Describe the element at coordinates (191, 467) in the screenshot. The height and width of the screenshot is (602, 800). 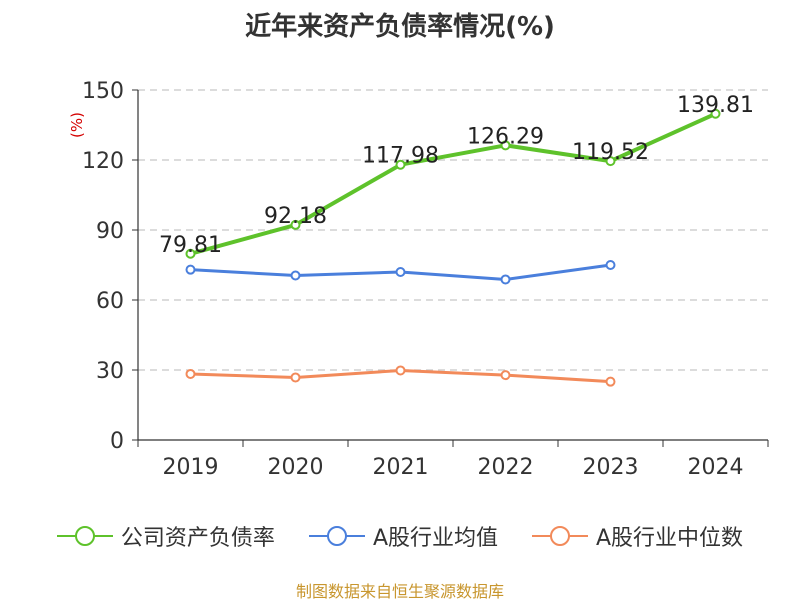
I see `x-tick-label: 2019` at that location.